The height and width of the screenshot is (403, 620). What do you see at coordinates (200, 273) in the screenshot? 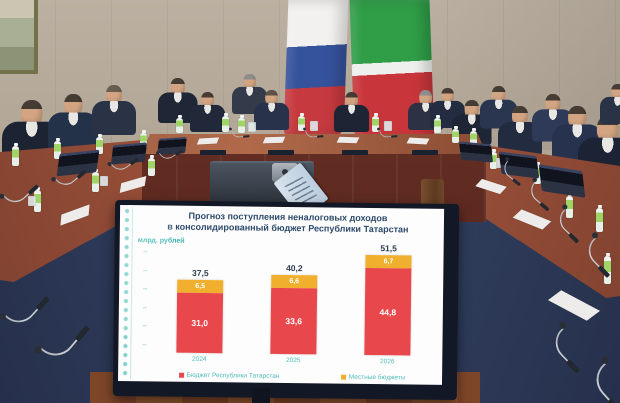
I see `bar-total-label: 37,5` at bounding box center [200, 273].